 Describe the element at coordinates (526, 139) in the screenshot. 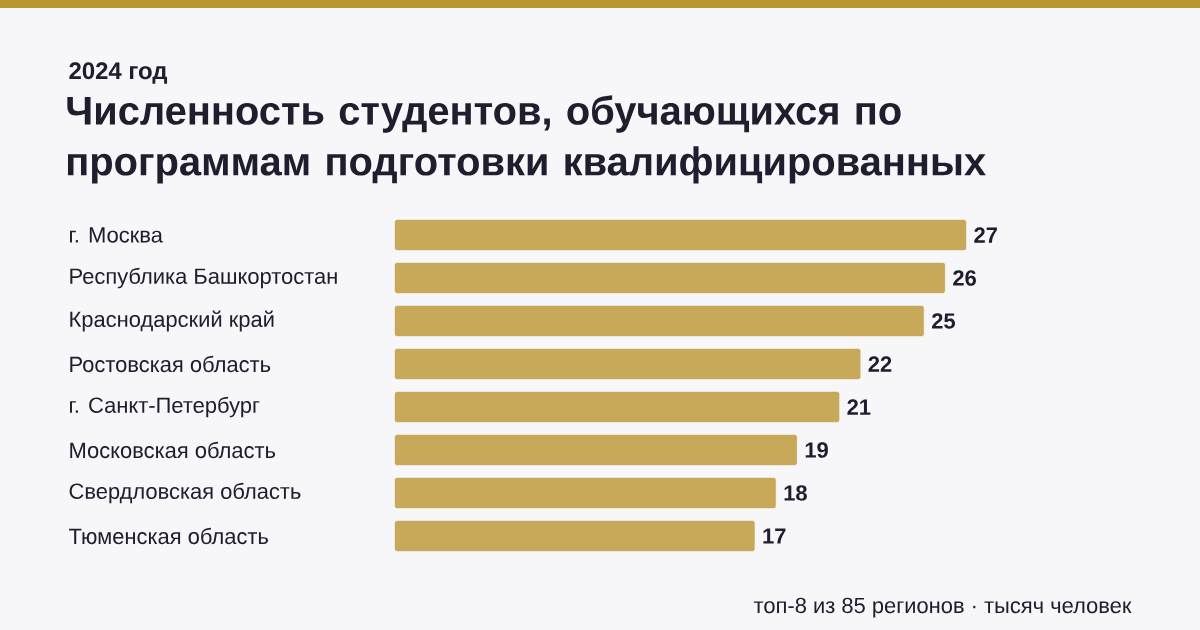

I see `chart-title: Численность студентов, обучающихся по программам подготовки квалифицированных` at that location.